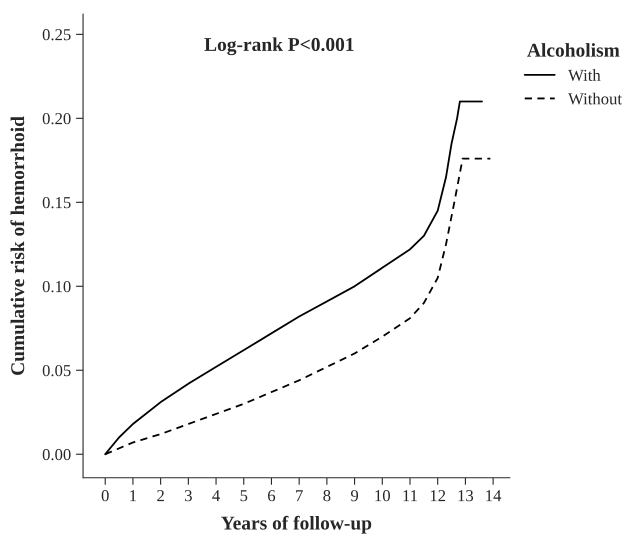 The image size is (634, 546). I want to click on y-axis-title: Cumulative risk of hemorrhoid, so click(17, 245).